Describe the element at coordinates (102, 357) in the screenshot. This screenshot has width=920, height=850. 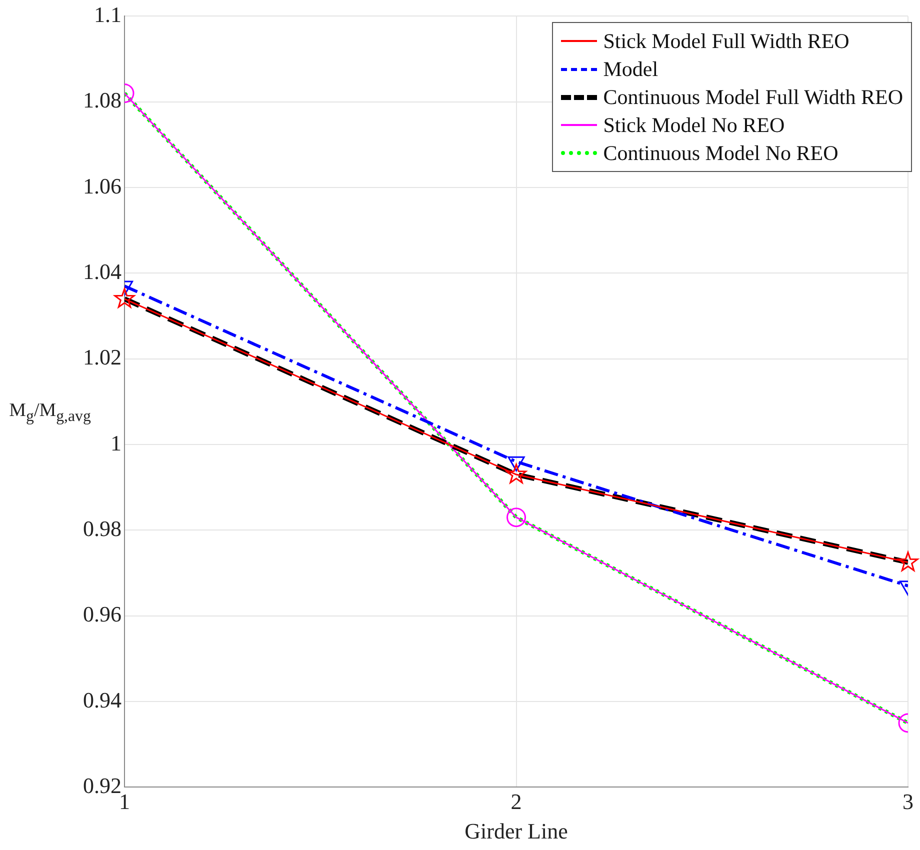
I see `y-tick-label: 1.02` at that location.